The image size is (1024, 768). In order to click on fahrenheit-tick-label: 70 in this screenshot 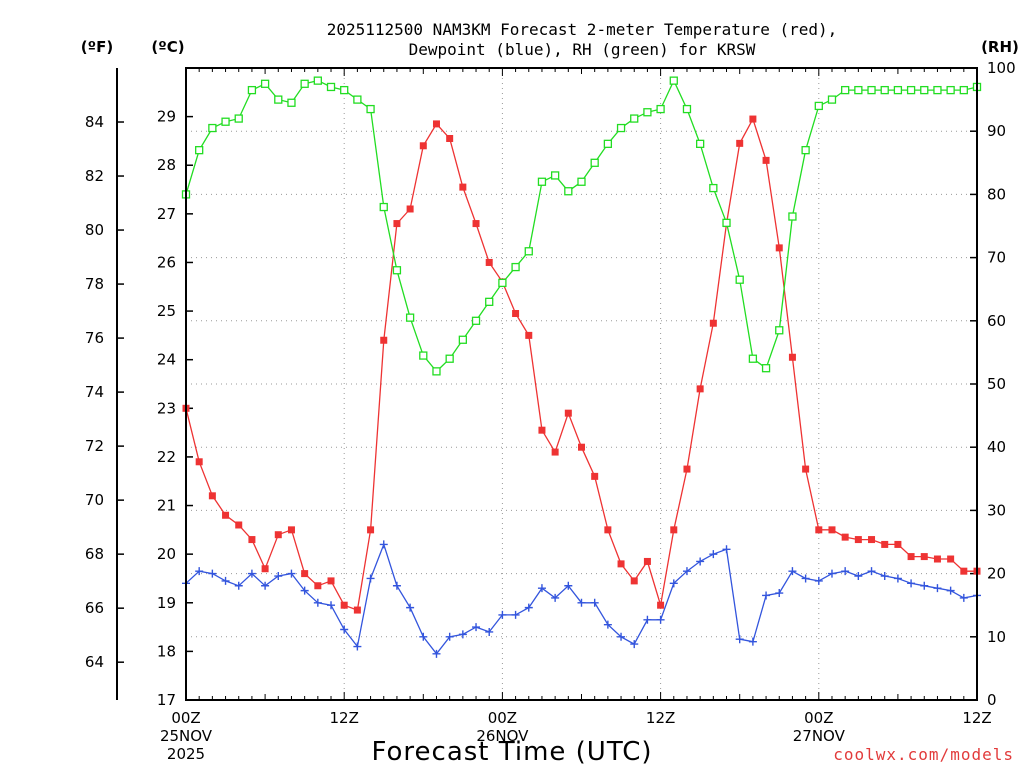, I will do `click(94, 500)`.